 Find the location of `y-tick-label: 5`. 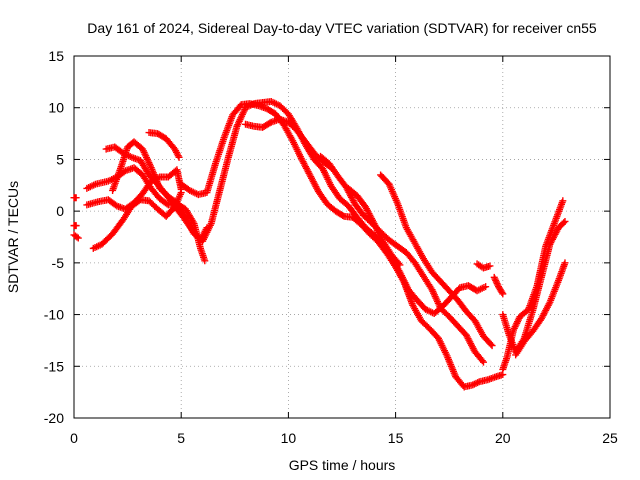

y-tick-label: 5 is located at coordinates (60, 159).